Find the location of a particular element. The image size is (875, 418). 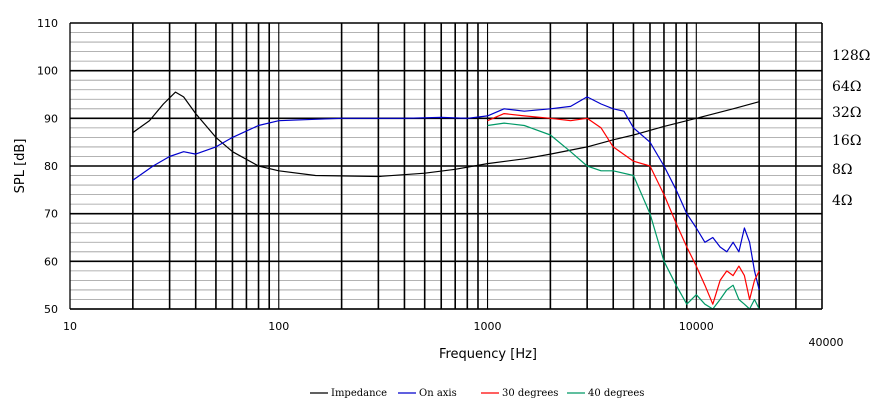

y-tick-labels: 50 60 70 80 90 100 110 is located at coordinates (47, 166).